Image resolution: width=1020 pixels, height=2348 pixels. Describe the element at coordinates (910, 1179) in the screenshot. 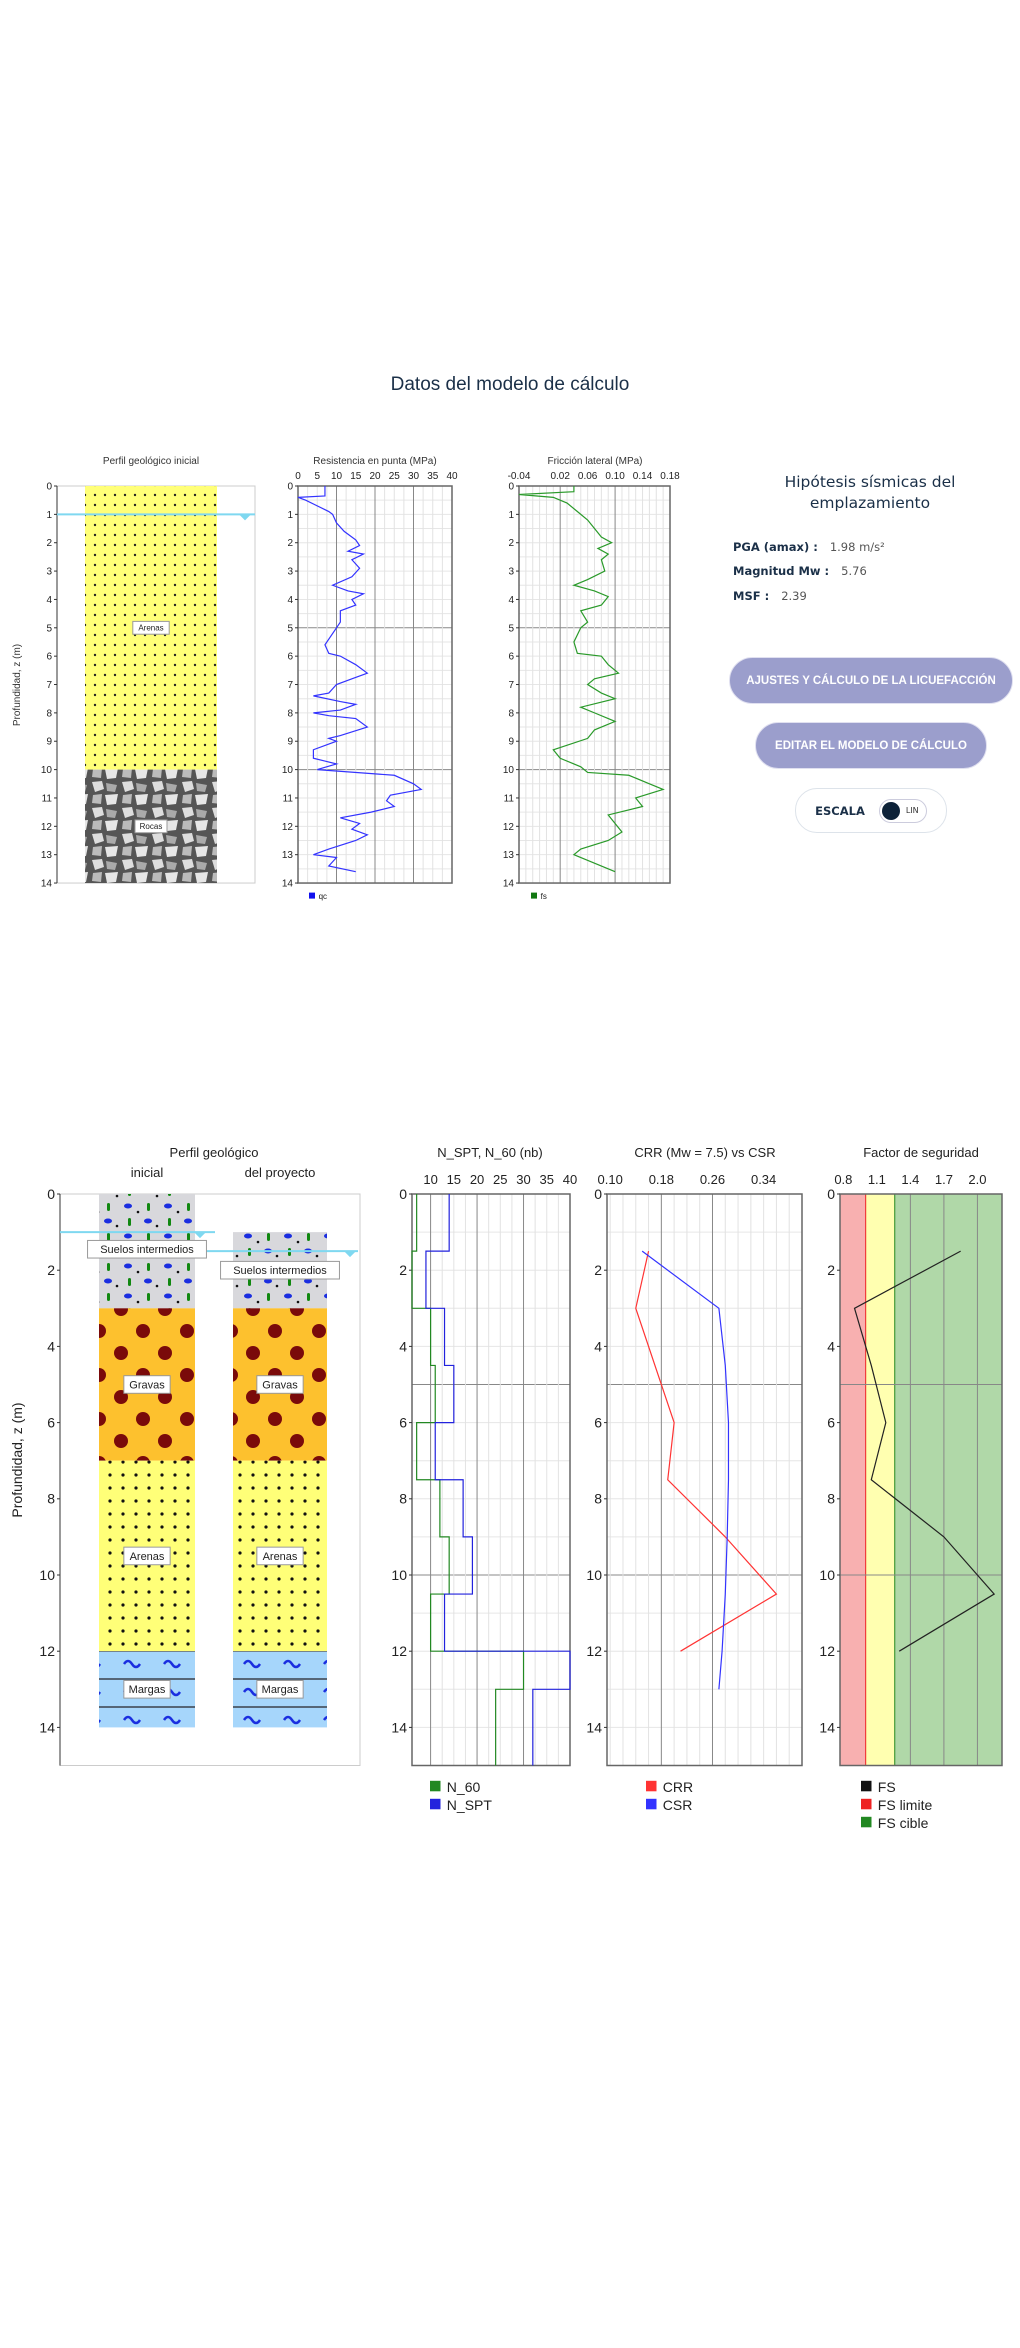

I see `x-tick-label: 1.4` at that location.